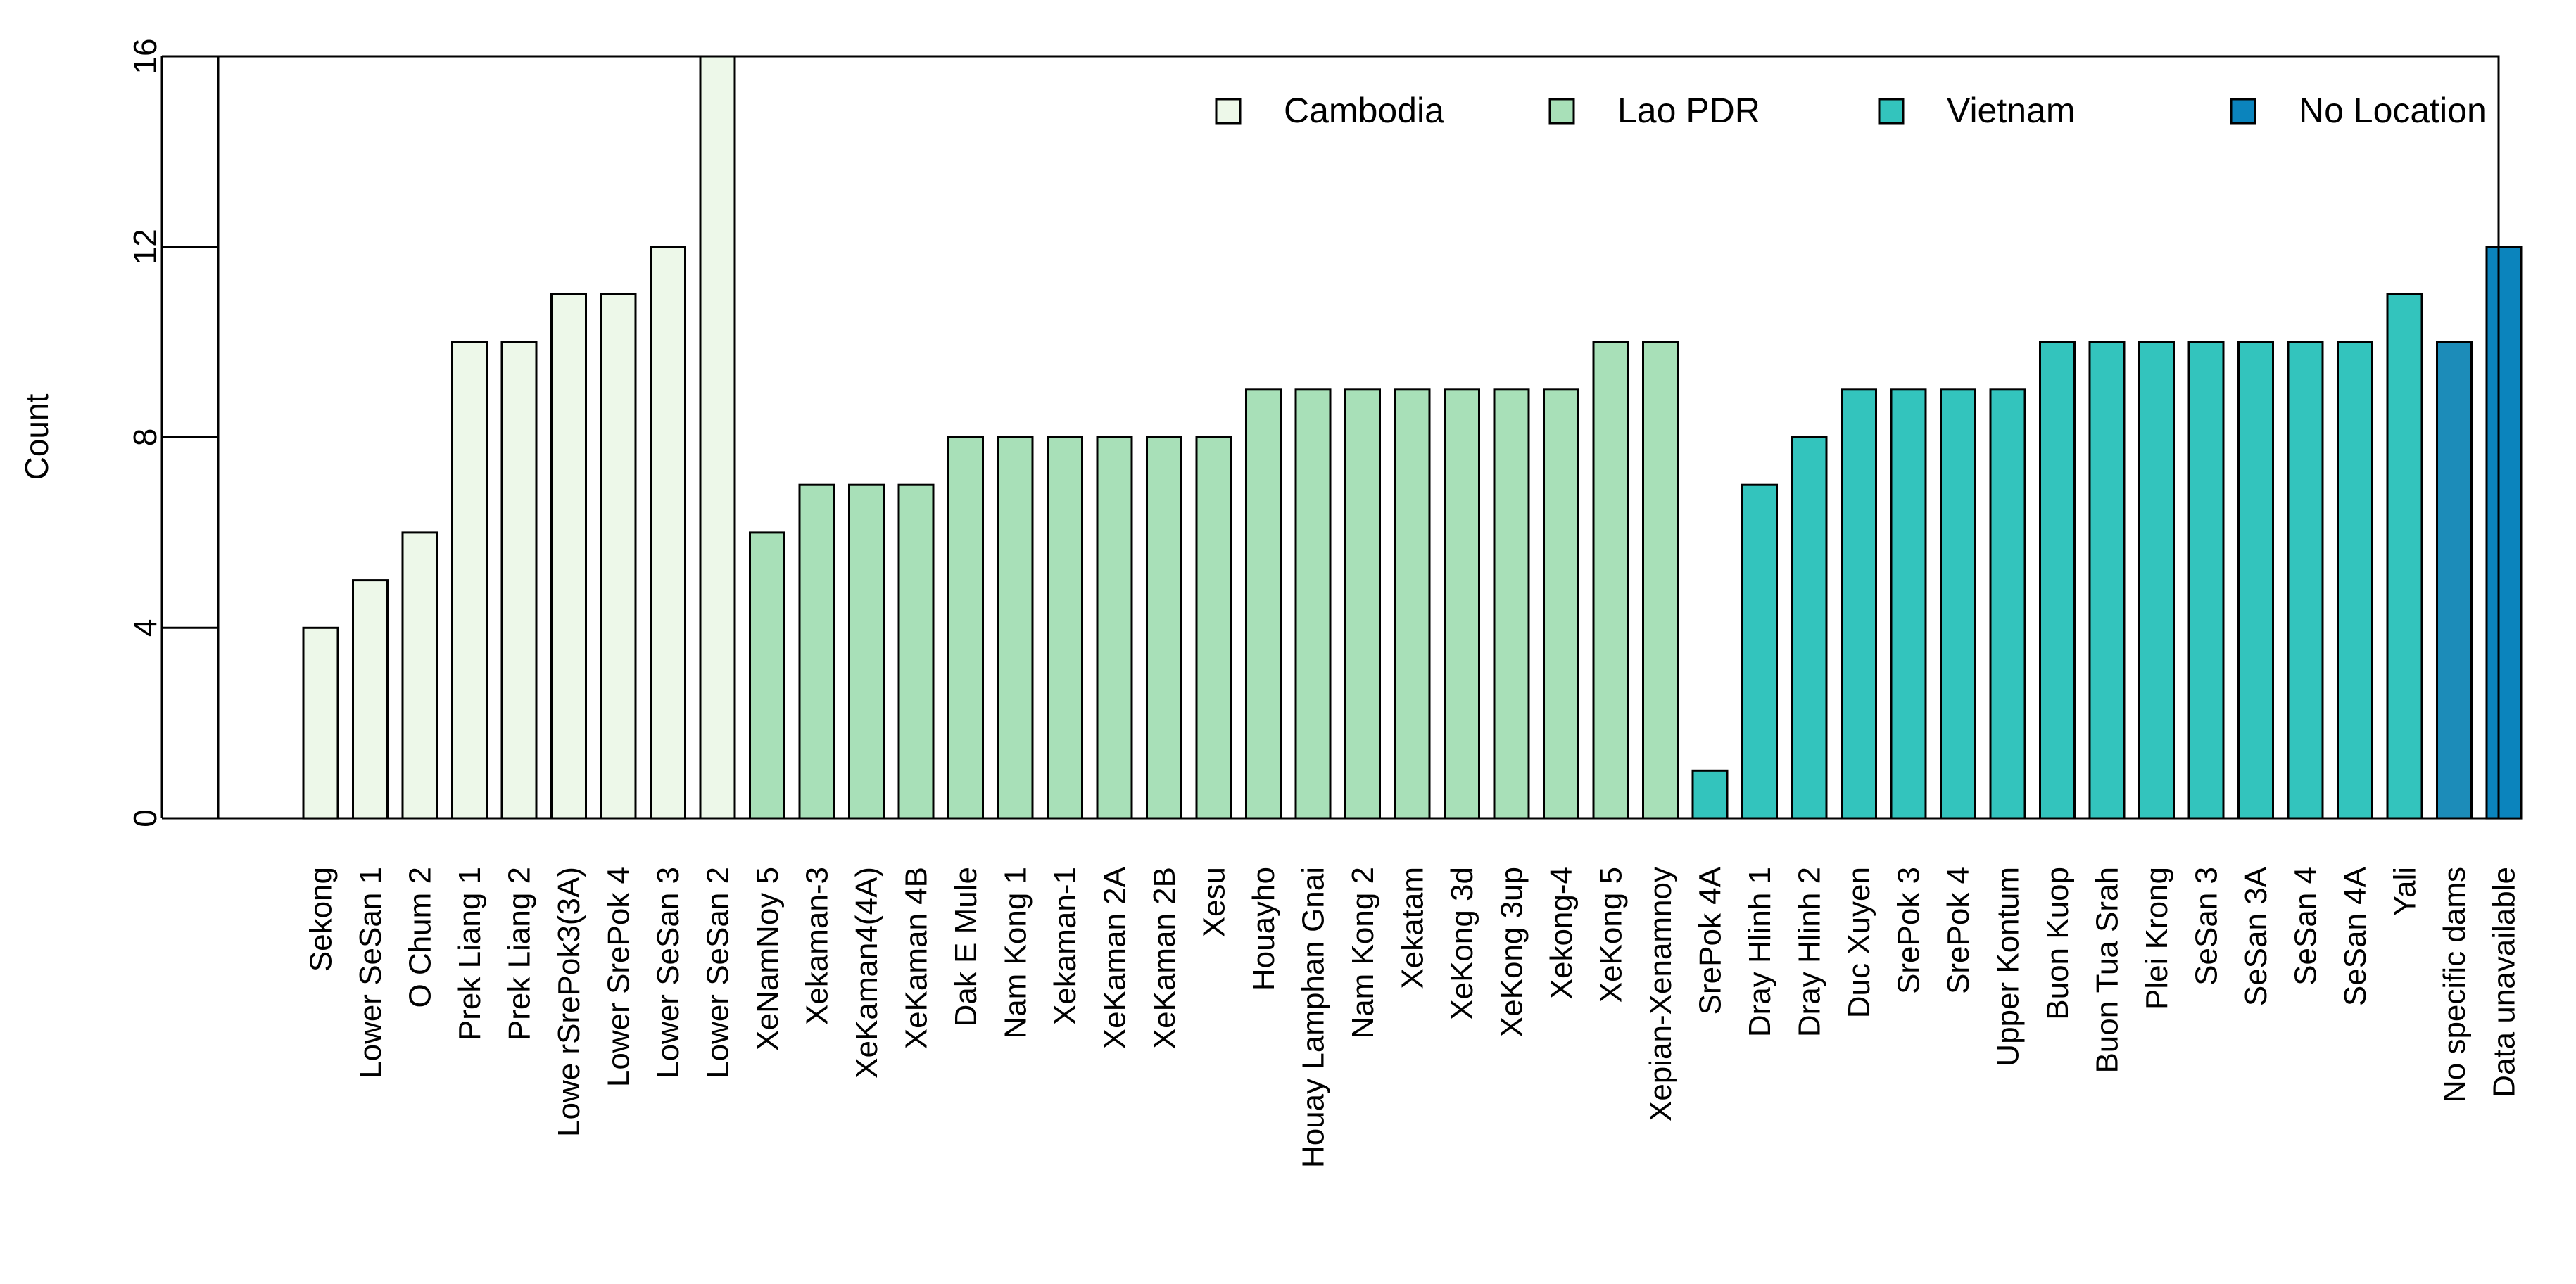 The width and height of the screenshot is (2576, 1284). Describe the element at coordinates (1413, 928) in the screenshot. I see `x-tick-label: Xekatam` at that location.